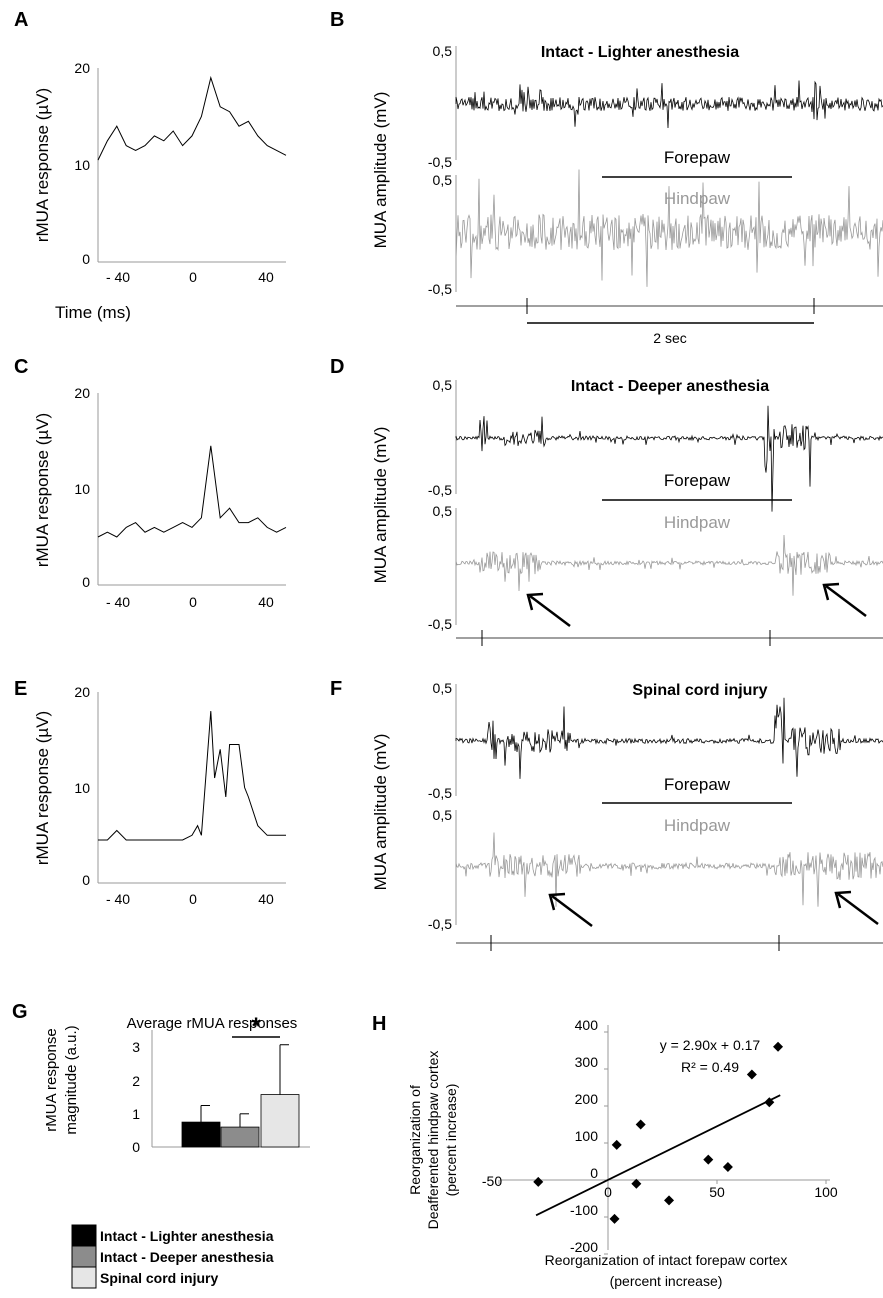  Describe the element at coordinates (266, 277) in the screenshot. I see `a-xtick-40: 40` at that location.